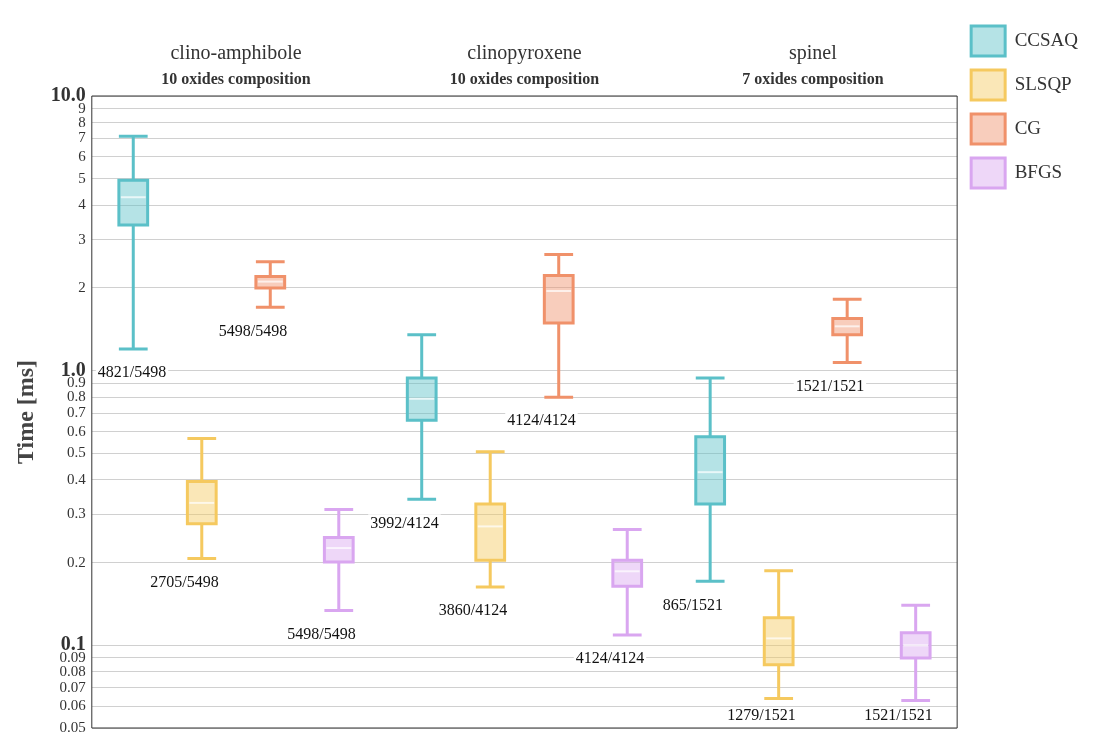 This screenshot has height=751, width=1110. I want to click on y-tick-label: 0.05, so click(72, 726).